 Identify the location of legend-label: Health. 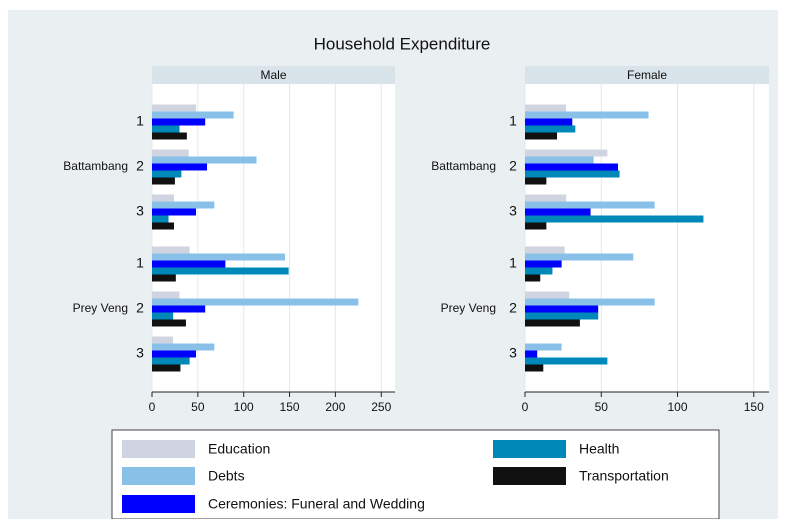
(599, 449).